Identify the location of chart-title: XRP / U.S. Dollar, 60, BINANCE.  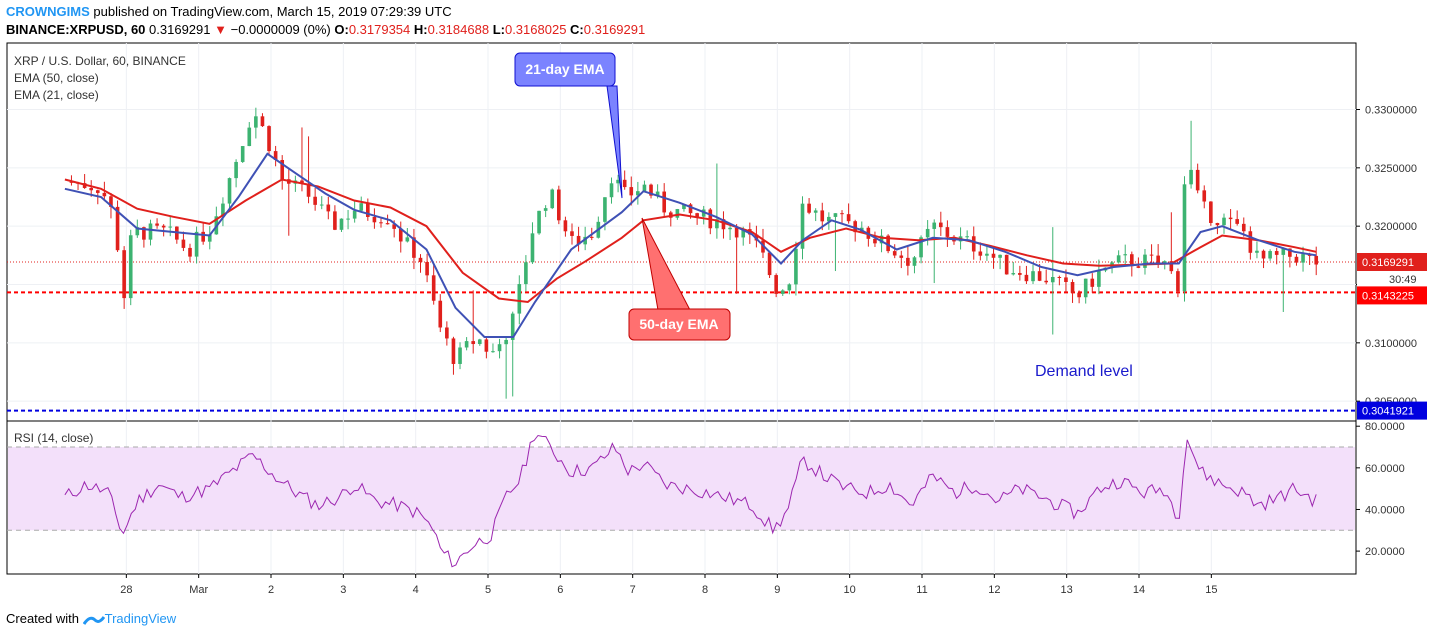
(100, 61).